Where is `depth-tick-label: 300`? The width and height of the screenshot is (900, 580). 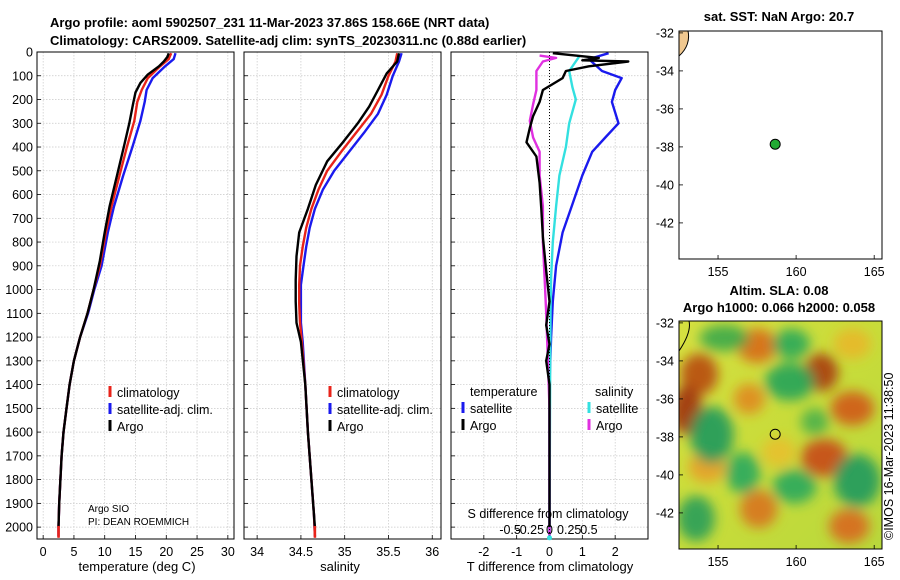 depth-tick-label: 300 is located at coordinates (22, 124).